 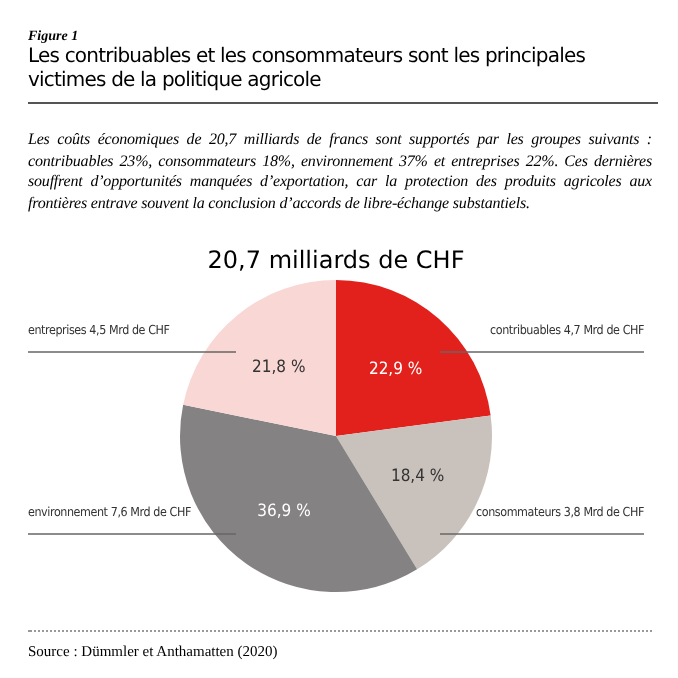 I want to click on data-label: 18,4 %, so click(x=417, y=476).